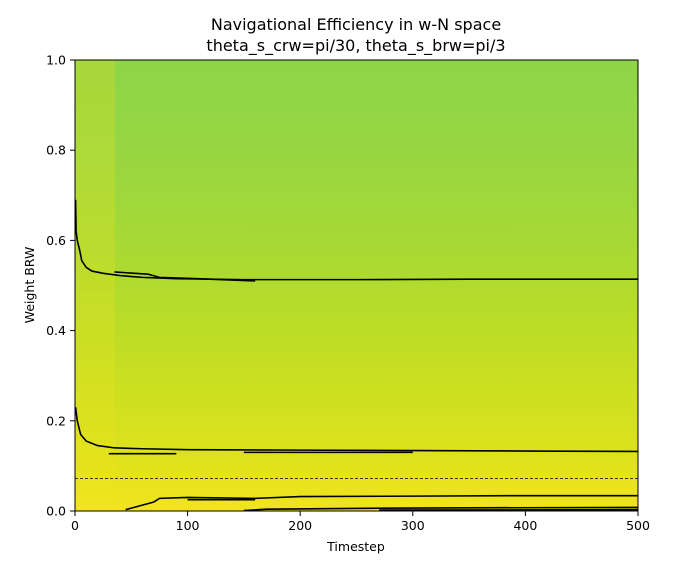 This screenshot has width=686, height=566. I want to click on contour-middle, so click(356, 430).